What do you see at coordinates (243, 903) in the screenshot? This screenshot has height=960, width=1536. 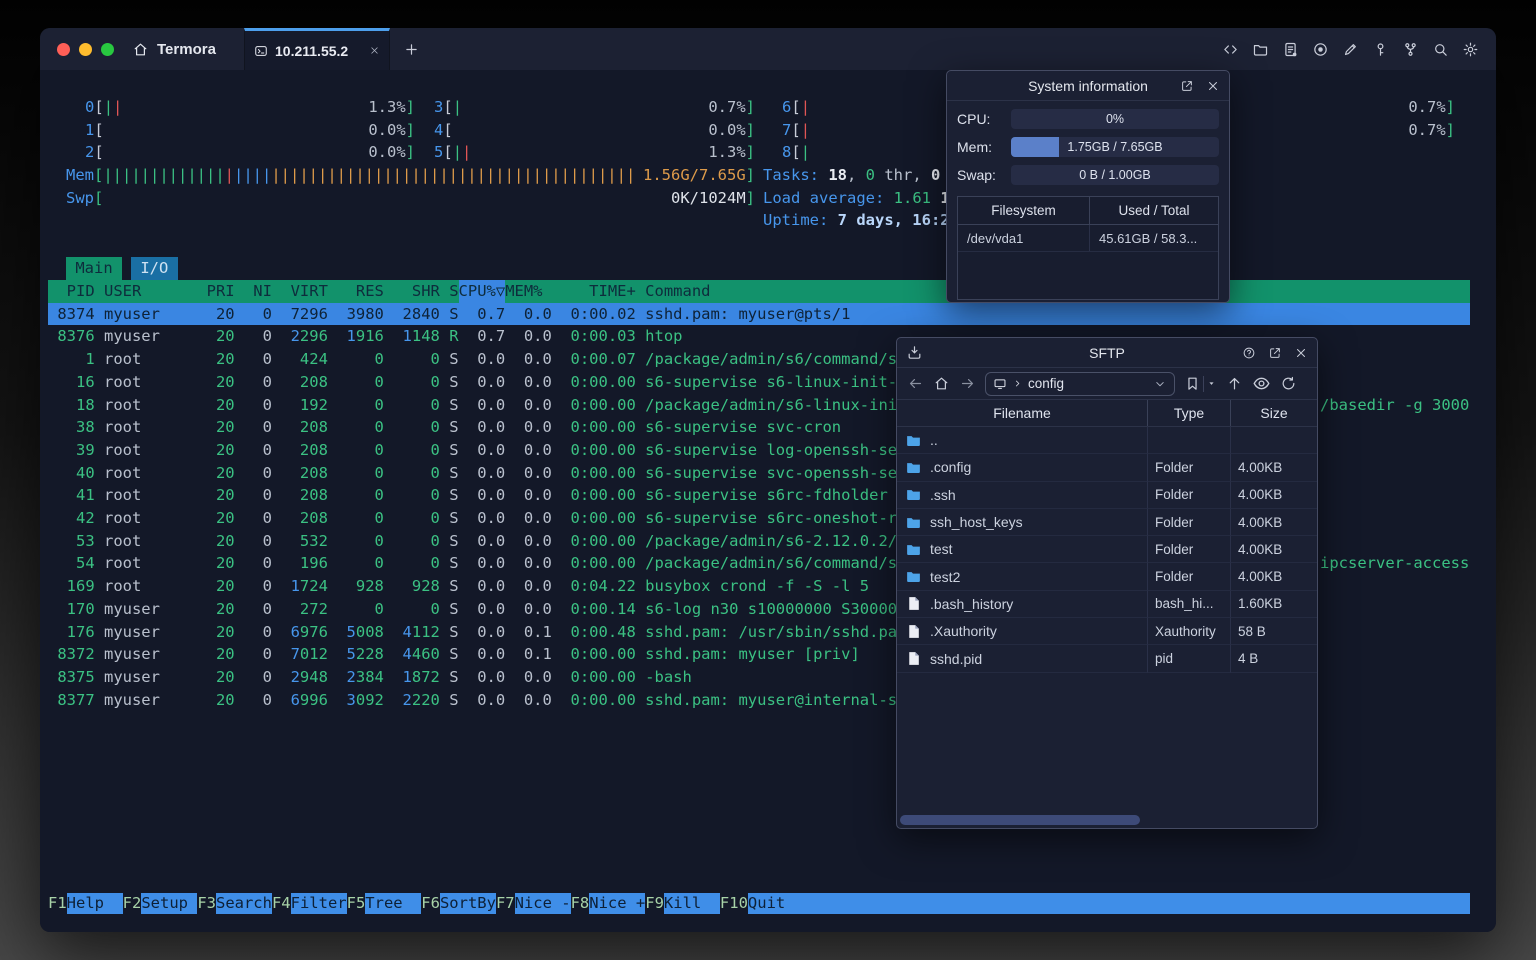 I see `fn-label-search: Search` at bounding box center [243, 903].